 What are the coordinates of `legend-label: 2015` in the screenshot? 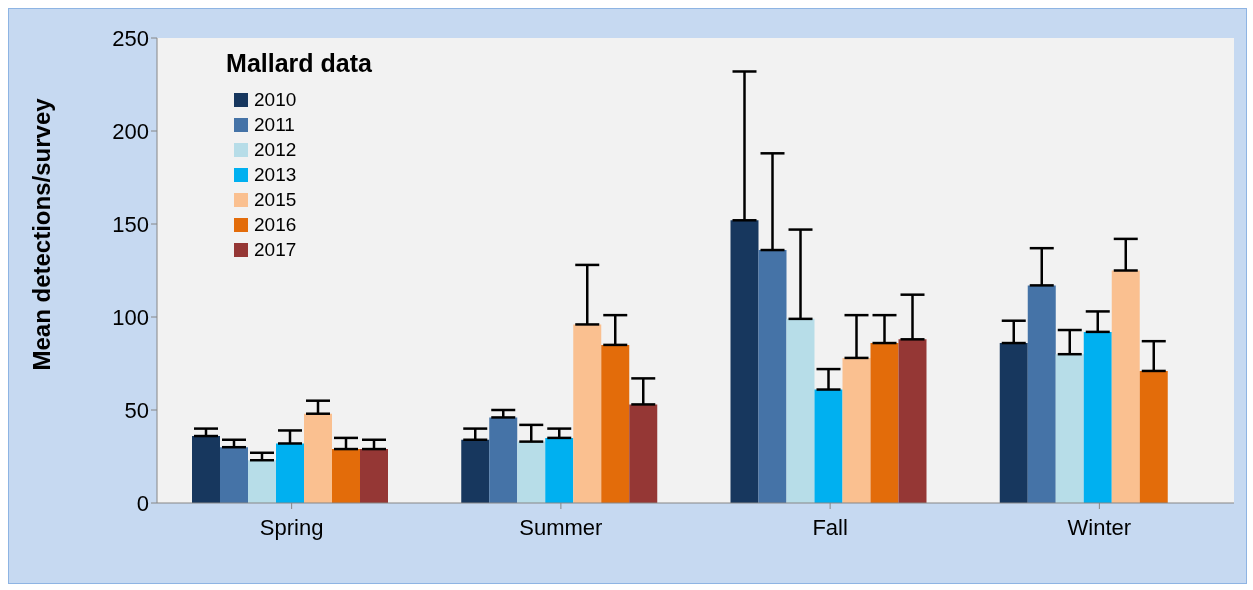 It's located at (275, 199).